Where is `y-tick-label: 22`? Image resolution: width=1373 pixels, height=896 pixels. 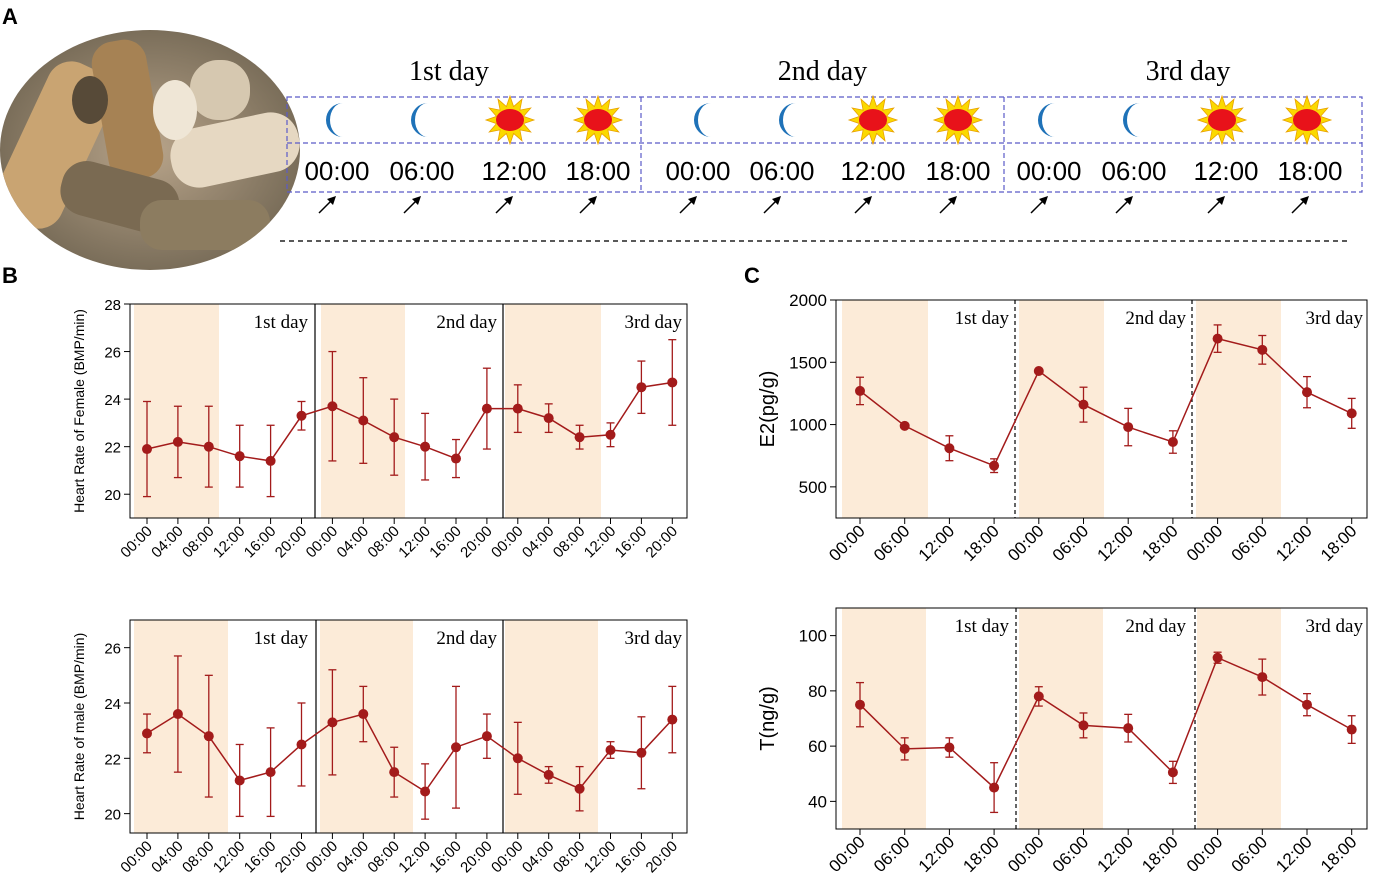 y-tick-label: 22 is located at coordinates (112, 759).